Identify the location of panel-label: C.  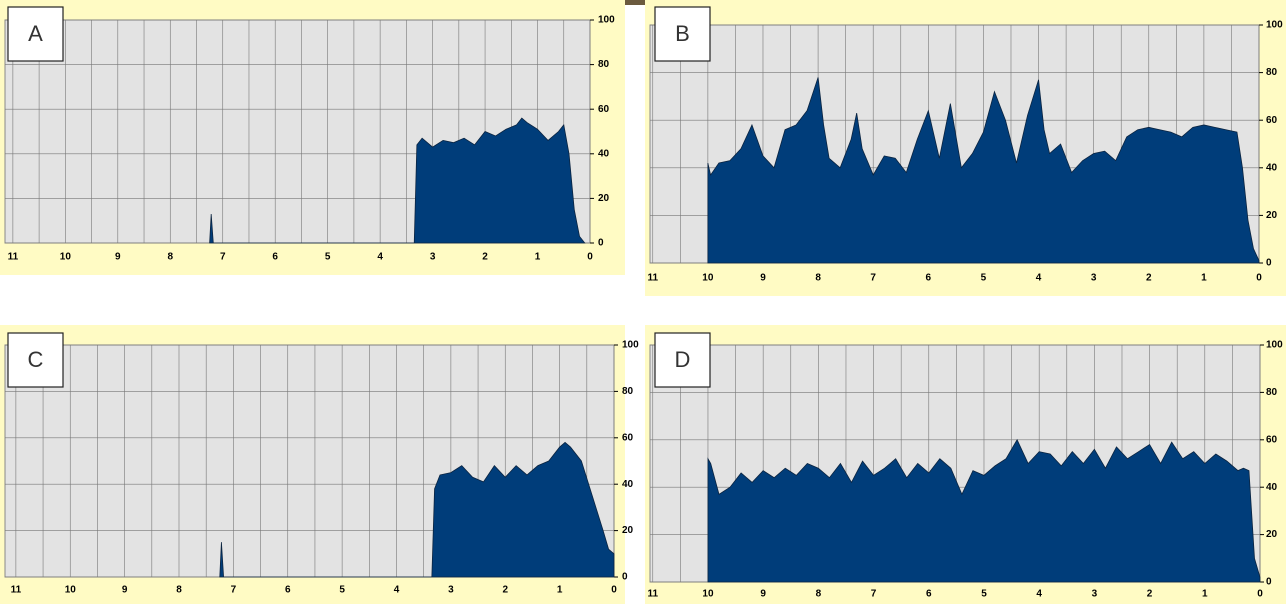
(36, 359).